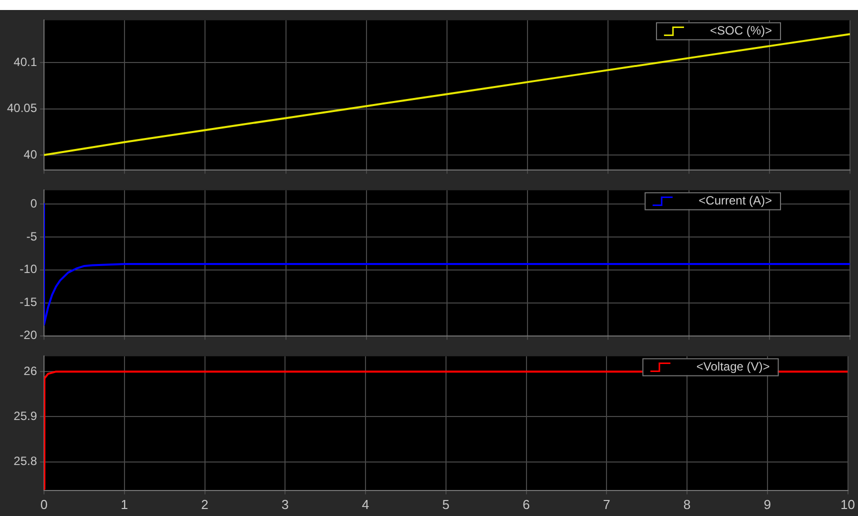 The image size is (858, 516). Describe the element at coordinates (31, 154) in the screenshot. I see `y-tick-label: 40` at that location.